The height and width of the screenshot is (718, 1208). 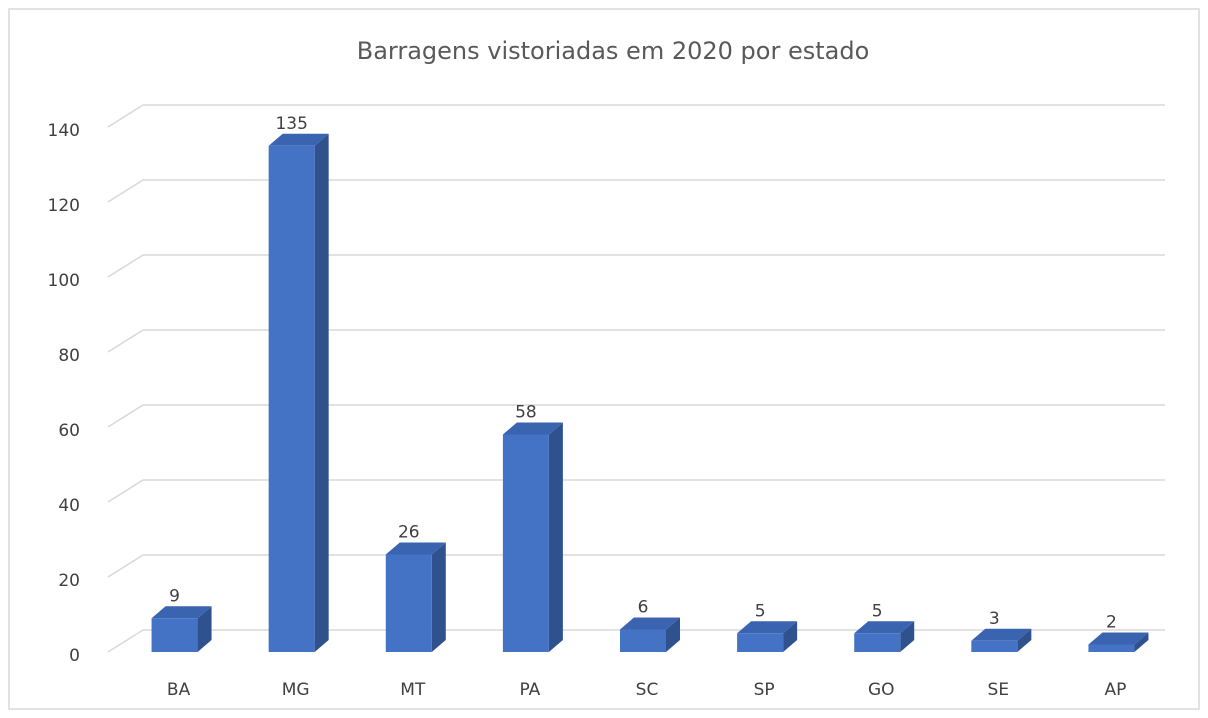 What do you see at coordinates (296, 690) in the screenshot?
I see `x-tick-label: MG` at bounding box center [296, 690].